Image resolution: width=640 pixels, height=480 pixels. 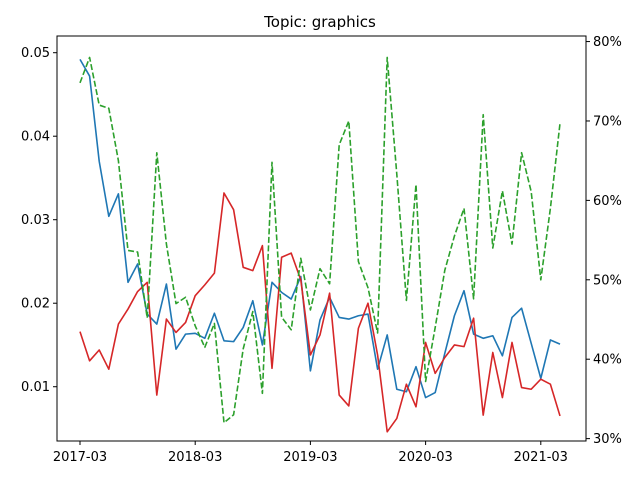 What do you see at coordinates (35, 387) in the screenshot?
I see `y-left-tick-label: 0.01` at bounding box center [35, 387].